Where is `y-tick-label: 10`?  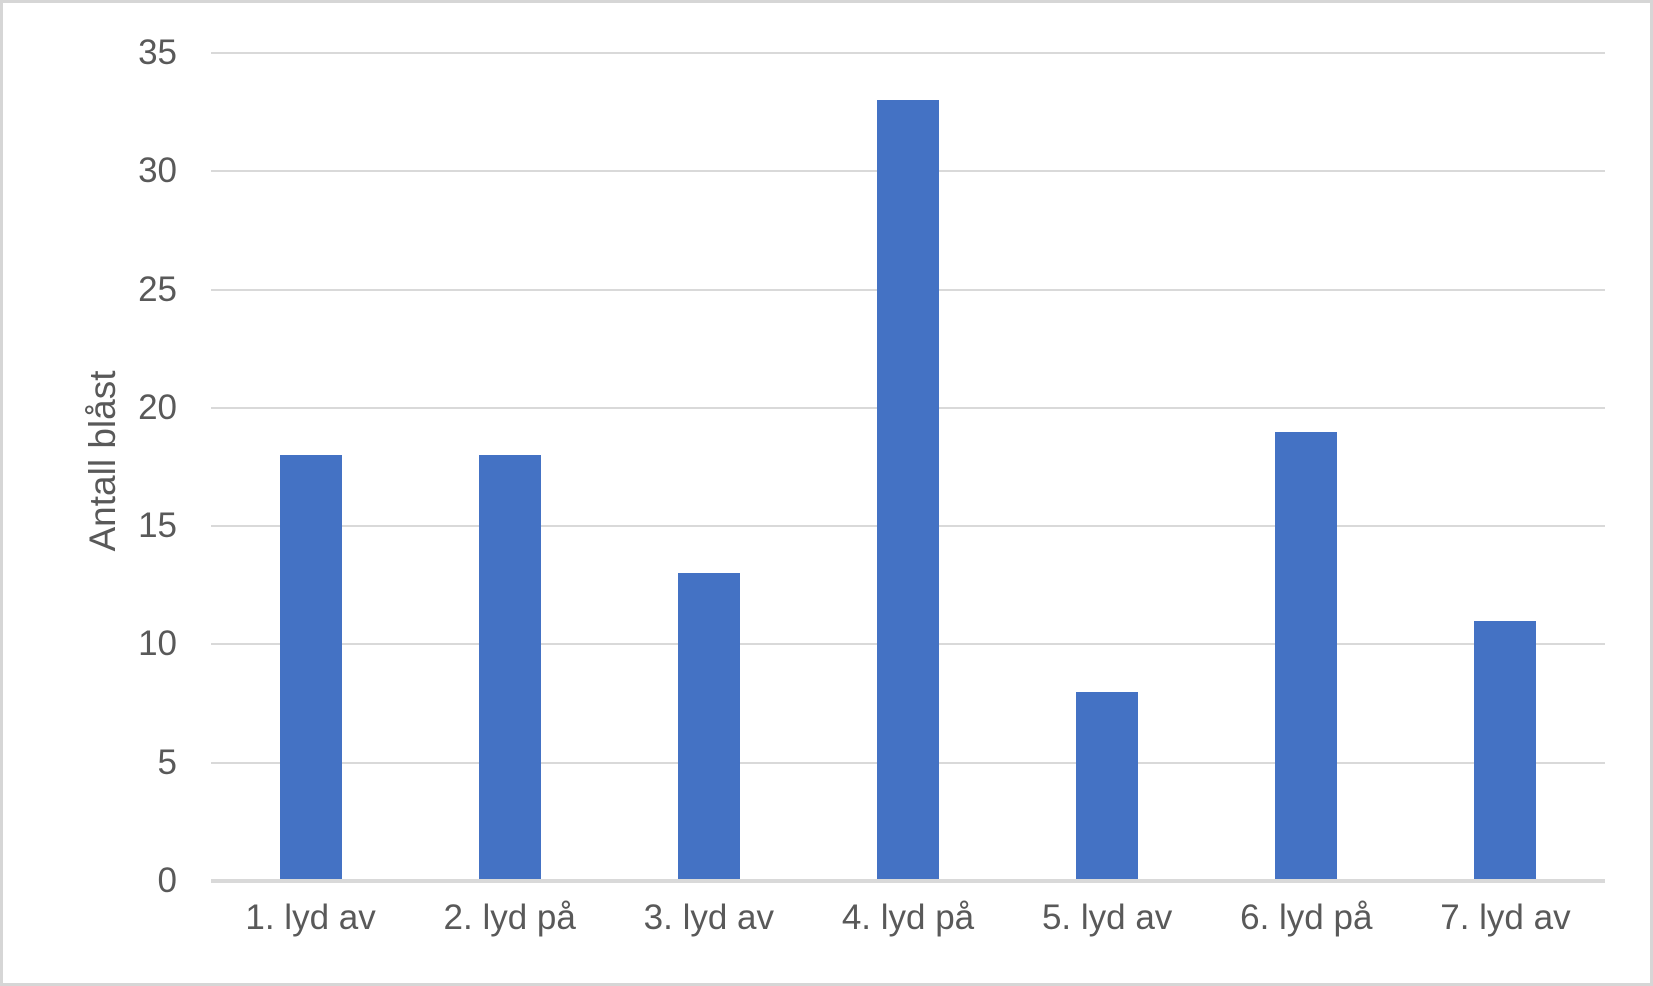 y-tick-label: 10 is located at coordinates (157, 644).